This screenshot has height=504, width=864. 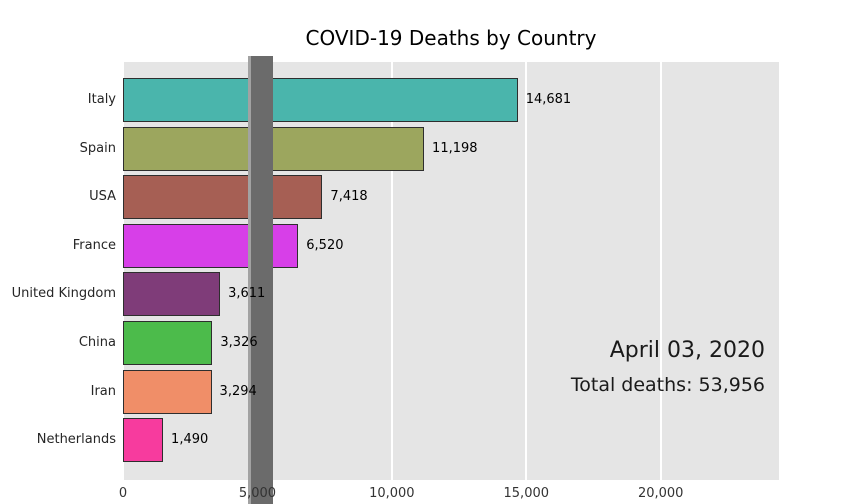 I want to click on x-tick-label: 15,000, so click(x=526, y=493).